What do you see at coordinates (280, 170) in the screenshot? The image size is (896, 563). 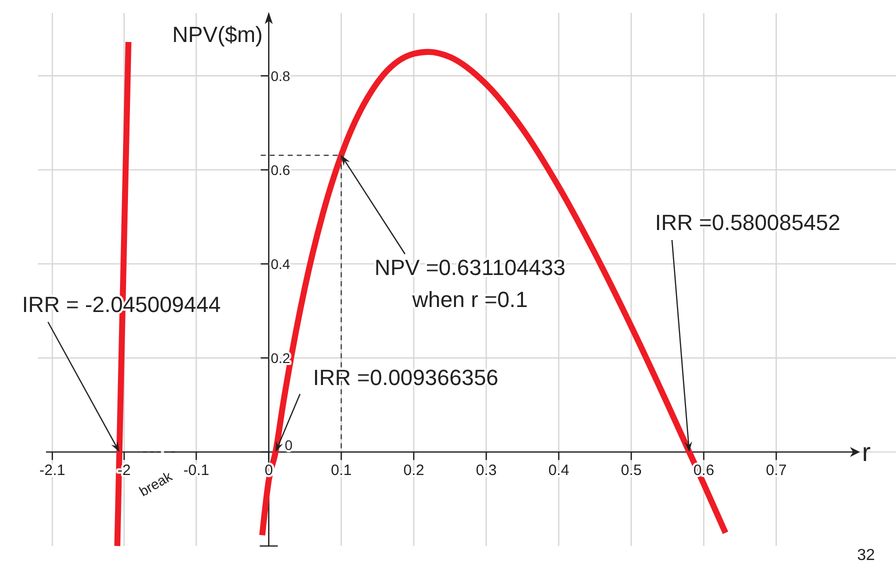 I see `y-tick-label: 0.6` at bounding box center [280, 170].